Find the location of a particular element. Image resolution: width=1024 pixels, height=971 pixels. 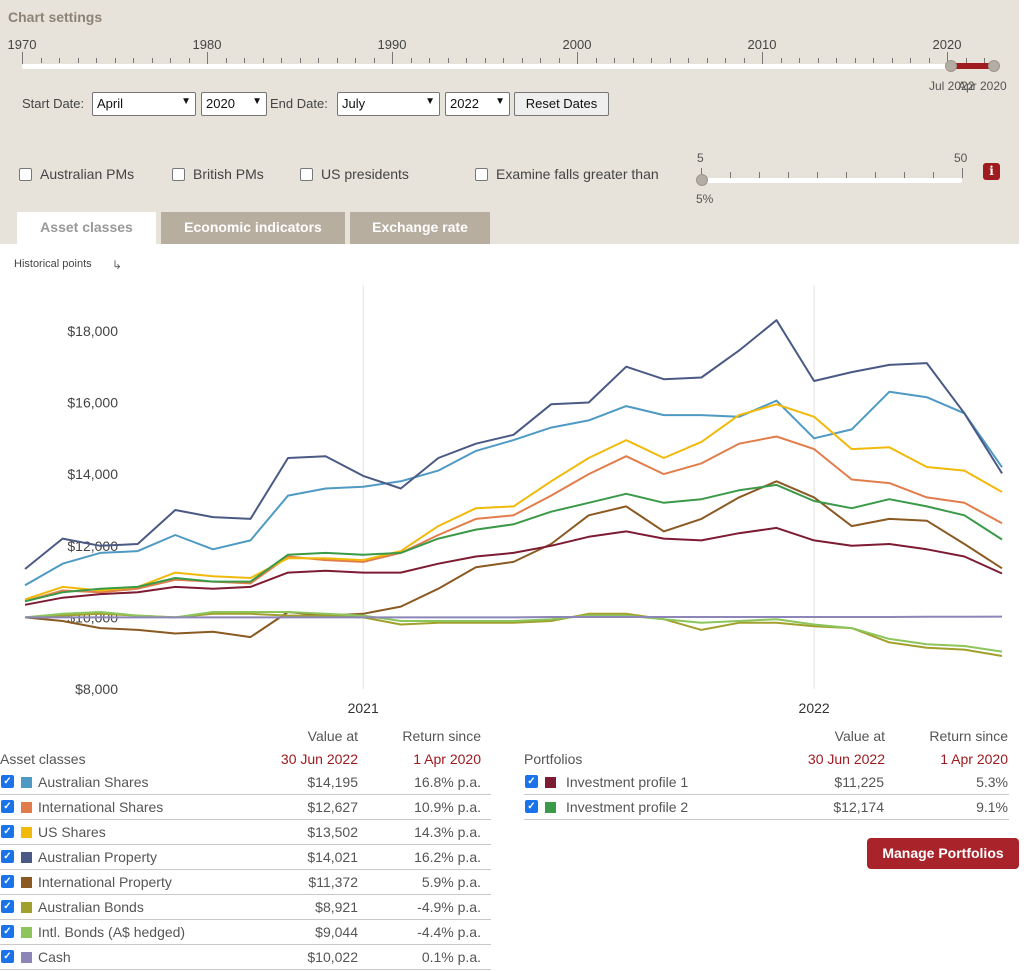

start-month-select: April ▼ is located at coordinates (144, 104).